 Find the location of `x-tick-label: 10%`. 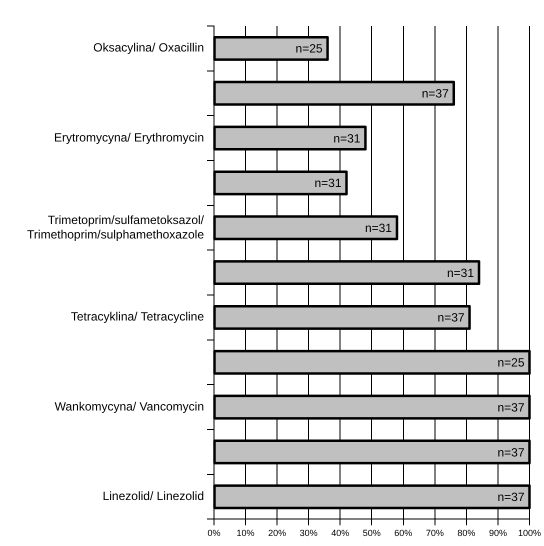

x-tick-label: 10% is located at coordinates (245, 533).